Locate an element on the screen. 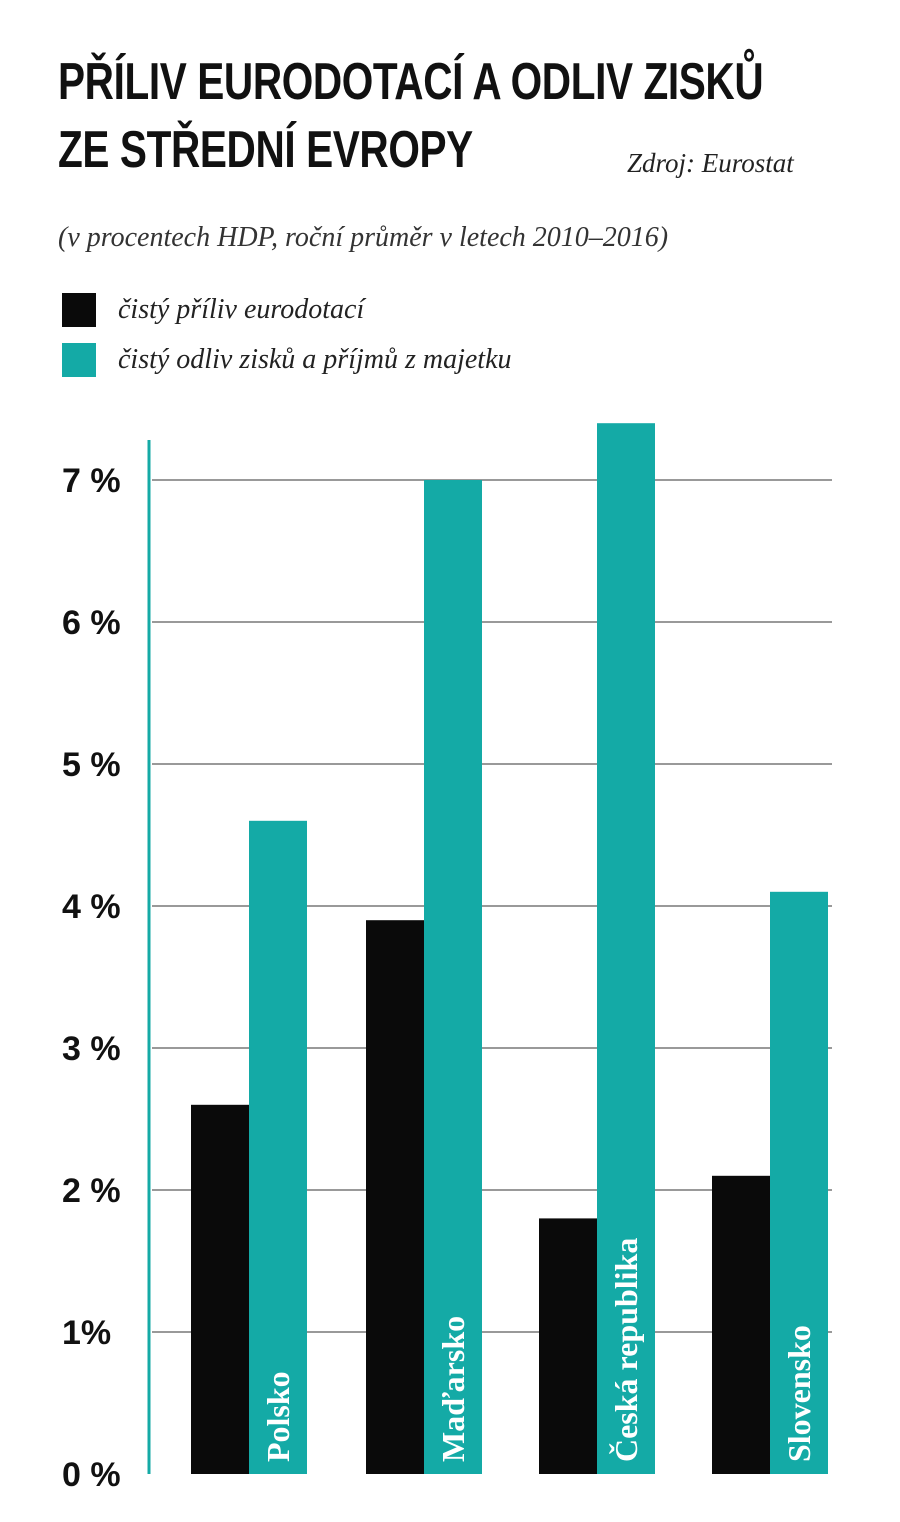 This screenshot has width=900, height=1522. legend-item-eurodotace: čistý příliv eurodotací is located at coordinates (213, 310).